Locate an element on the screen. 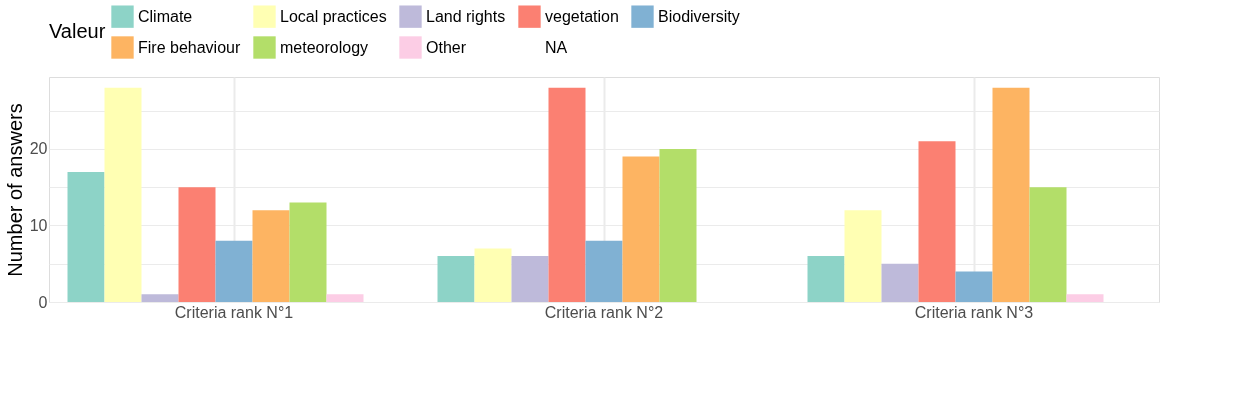 The image size is (1235, 410). y-tick-label: 10 is located at coordinates (38, 225).